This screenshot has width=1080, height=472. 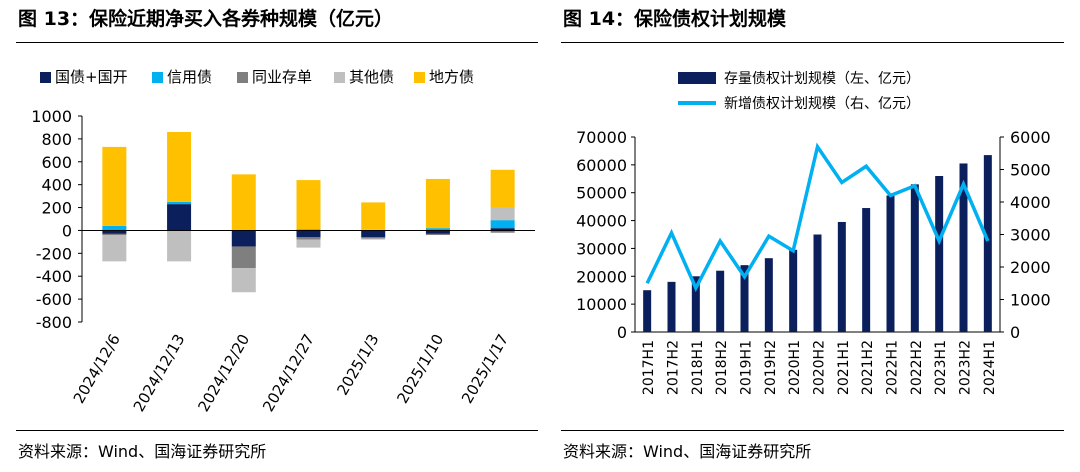 I want to click on x-tick-label: 2021H2, so click(x=868, y=367).